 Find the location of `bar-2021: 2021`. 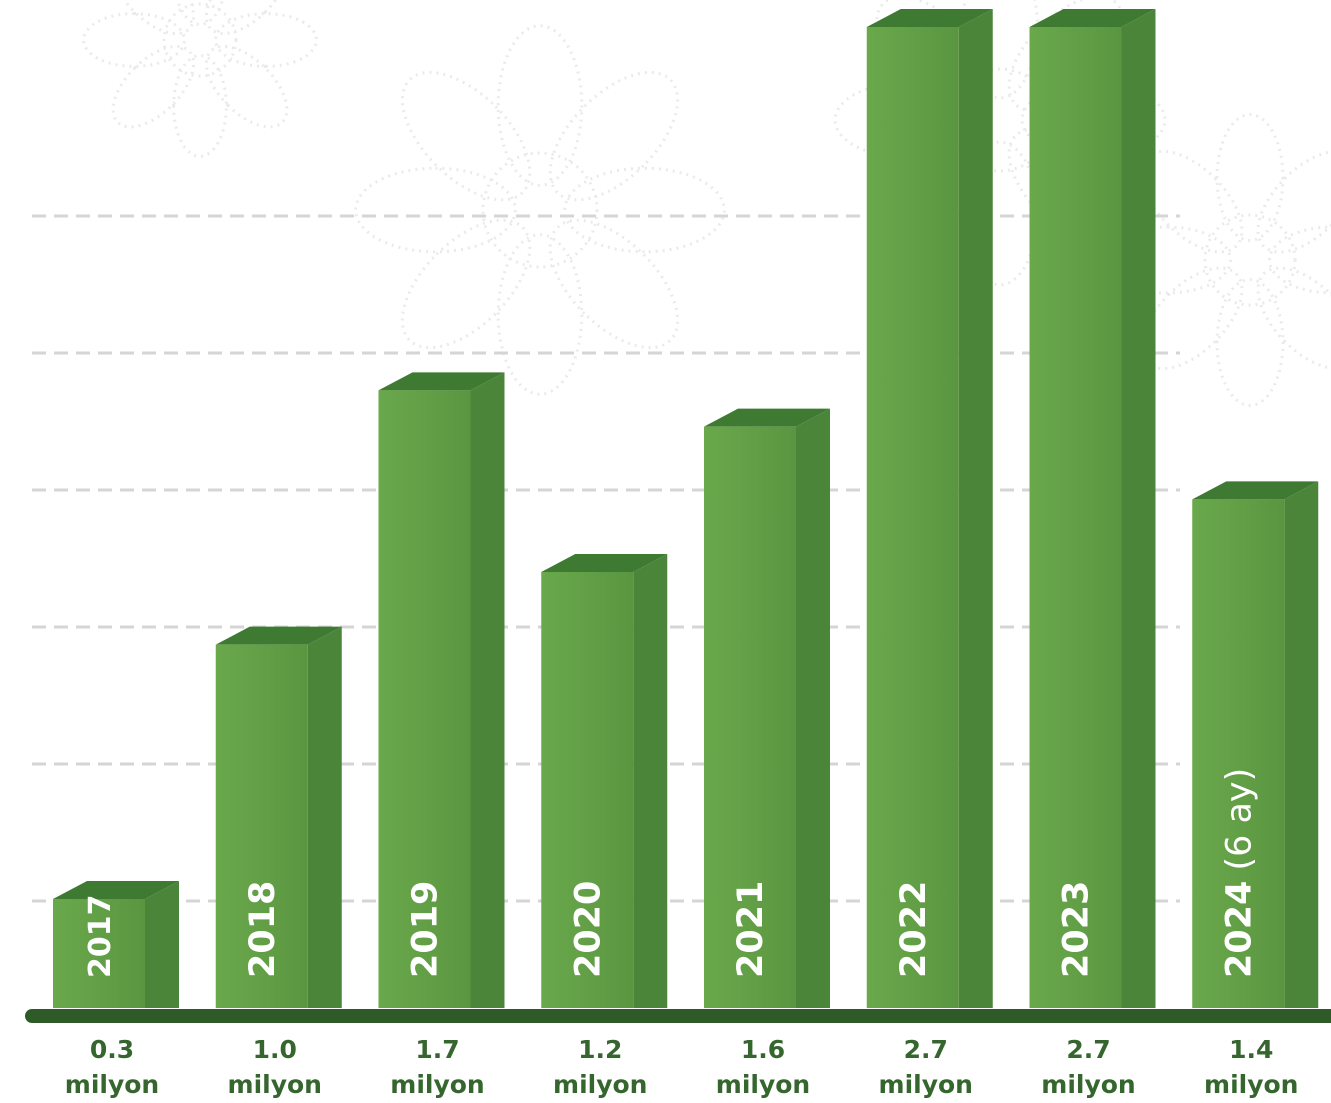

bar-2021: 2021 is located at coordinates (767, 708).